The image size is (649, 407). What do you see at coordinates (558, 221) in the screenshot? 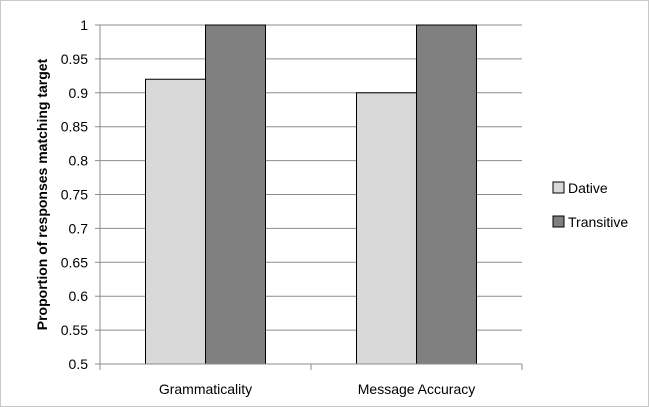
I see `legend-swatch-transitive` at bounding box center [558, 221].